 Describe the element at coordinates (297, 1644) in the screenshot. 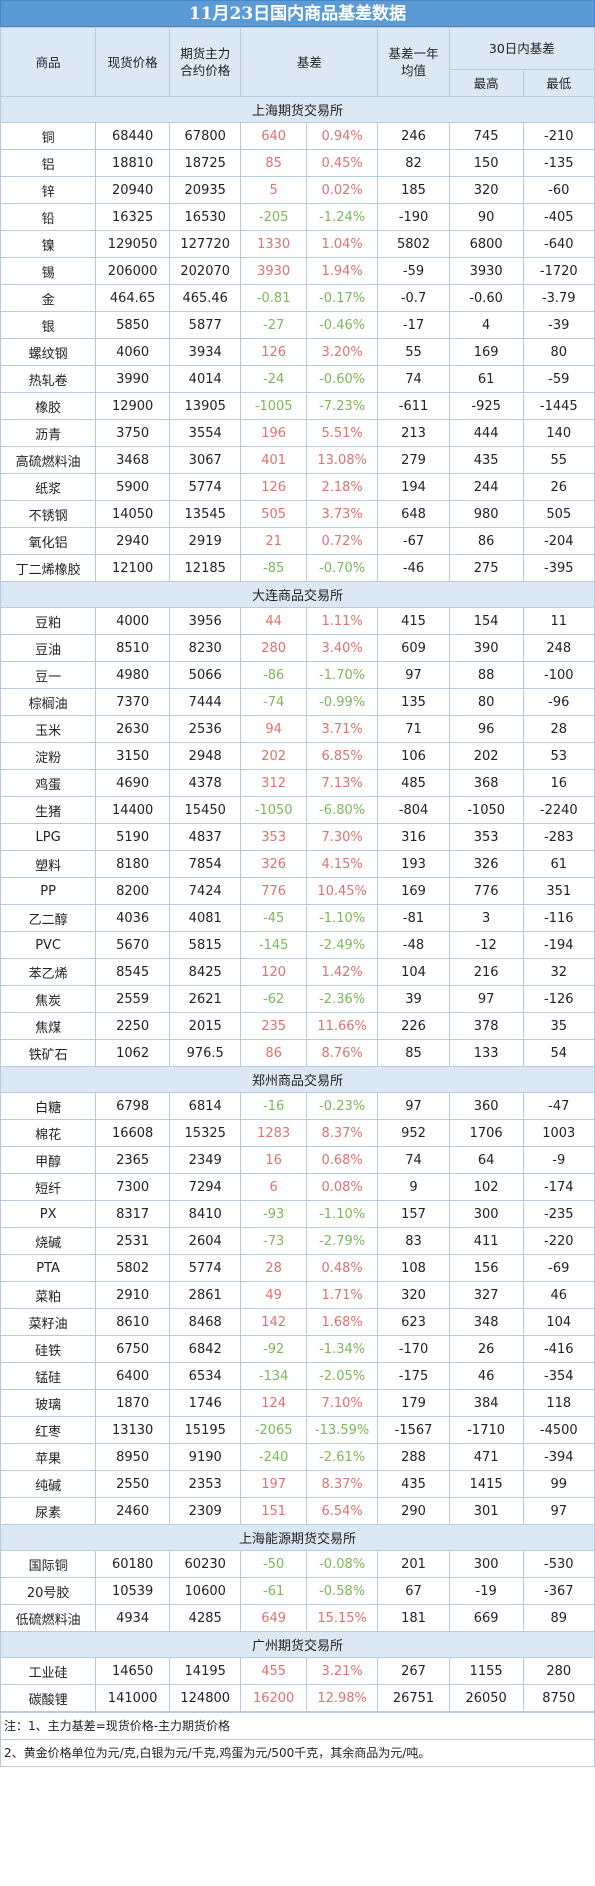

I see `section-title: 广州期货交易所` at that location.